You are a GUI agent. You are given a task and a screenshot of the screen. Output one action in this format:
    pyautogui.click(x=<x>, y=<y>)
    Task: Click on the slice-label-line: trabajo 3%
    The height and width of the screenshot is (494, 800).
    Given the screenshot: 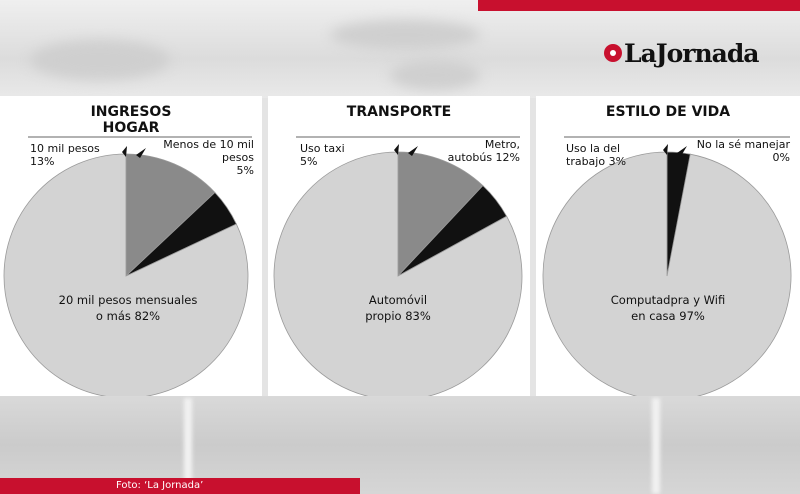 What is the action you would take?
    pyautogui.click(x=596, y=161)
    